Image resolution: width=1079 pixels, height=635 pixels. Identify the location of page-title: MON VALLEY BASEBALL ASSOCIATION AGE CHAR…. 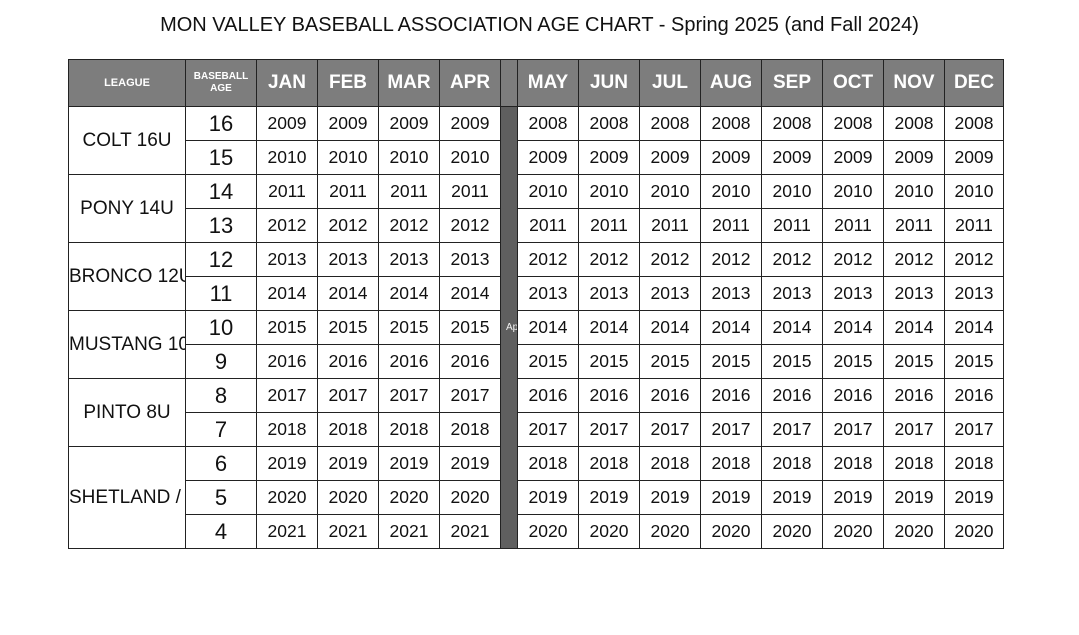
(539, 25).